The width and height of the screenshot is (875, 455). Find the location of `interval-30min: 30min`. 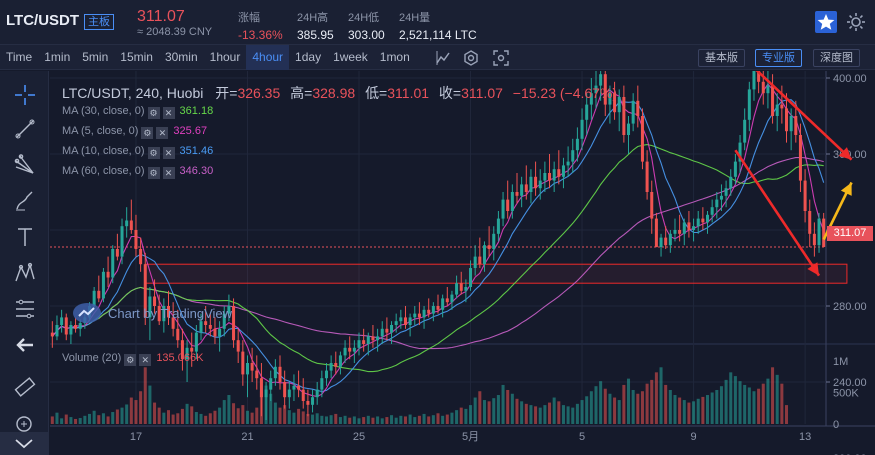

interval-30min: 30min is located at coordinates (181, 57).